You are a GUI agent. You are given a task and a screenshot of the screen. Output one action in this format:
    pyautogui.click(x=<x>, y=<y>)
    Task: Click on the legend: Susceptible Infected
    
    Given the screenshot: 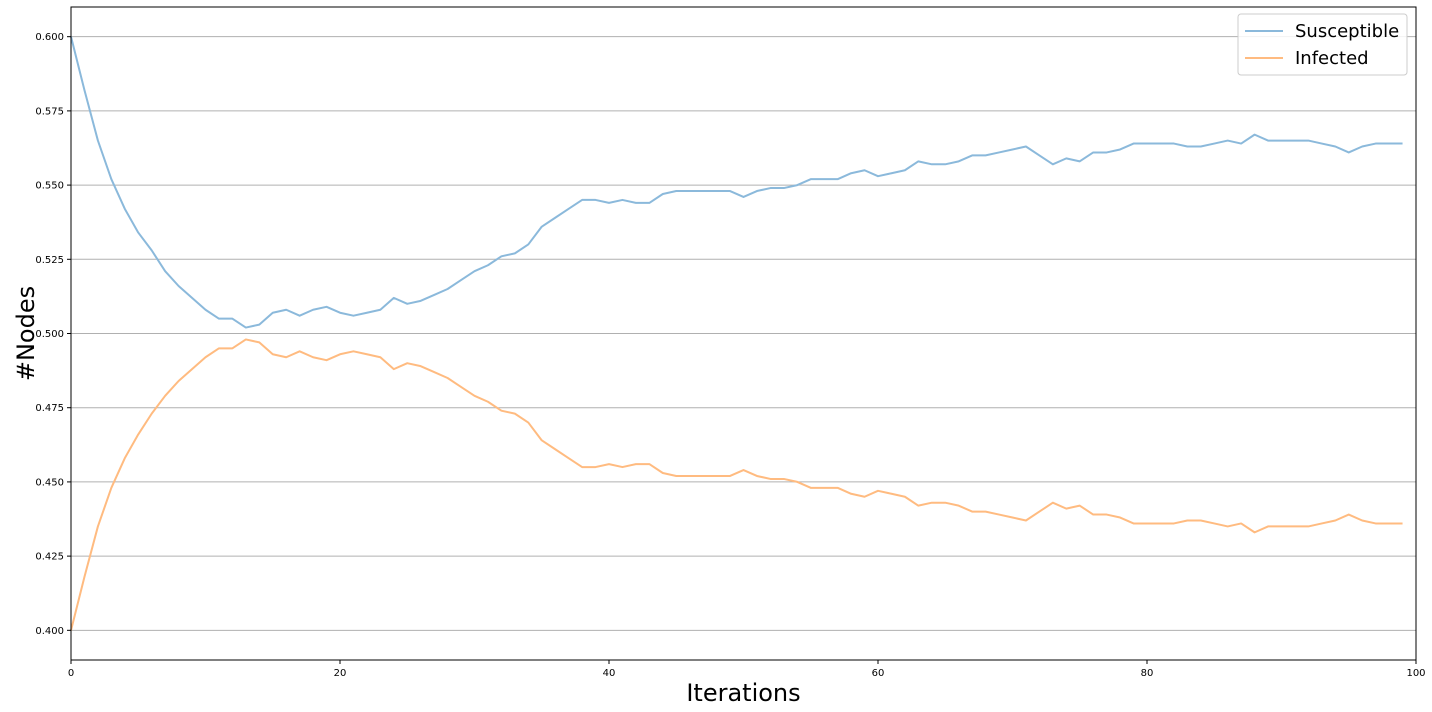 What is the action you would take?
    pyautogui.click(x=1322, y=44)
    